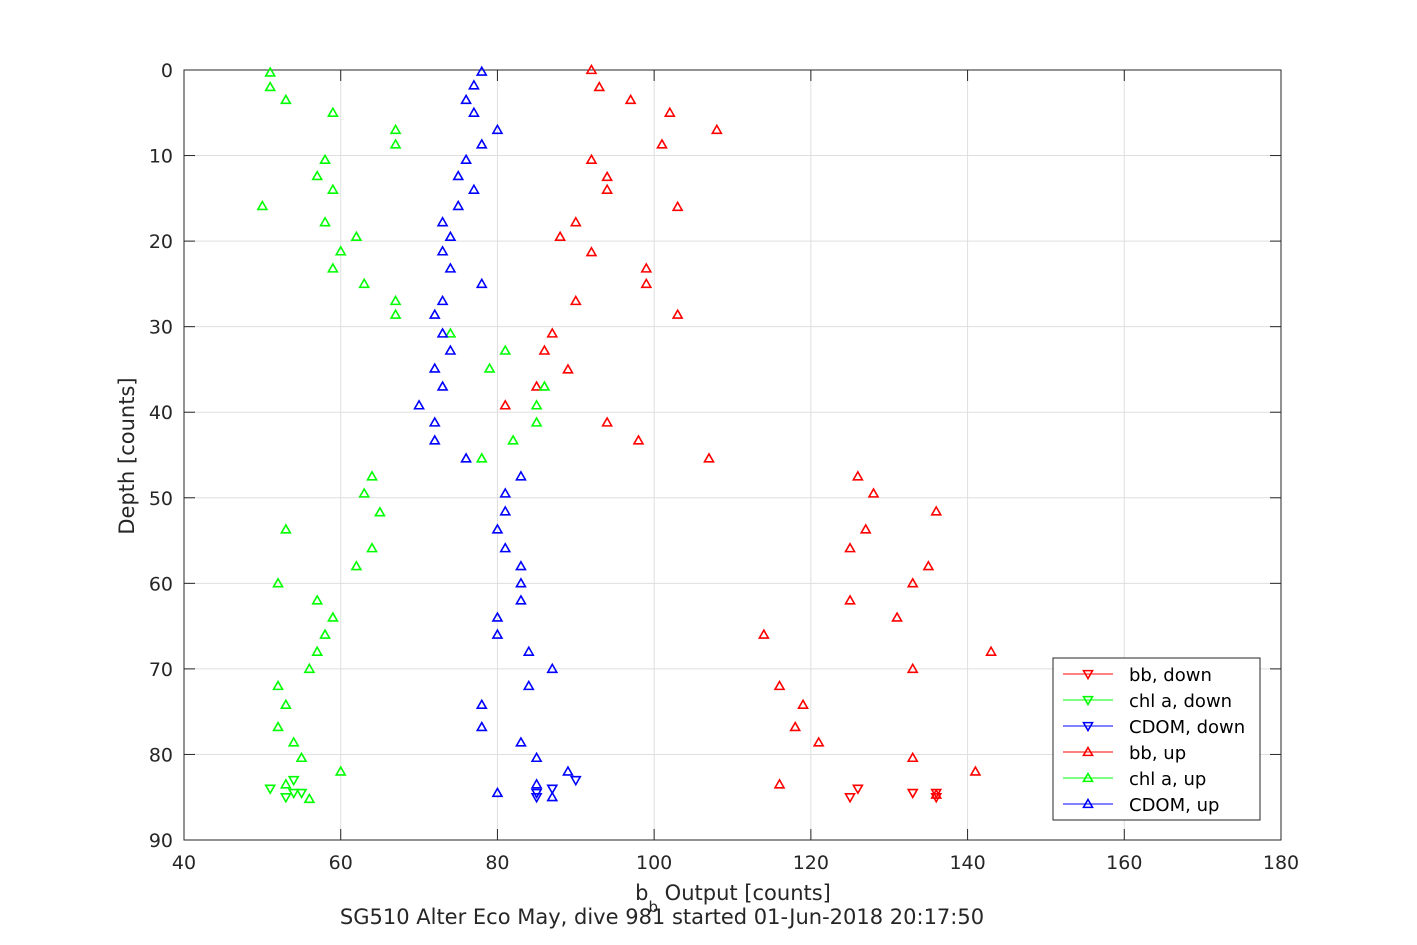  Describe the element at coordinates (1154, 727) in the screenshot. I see `legend-entry: CDOM, down` at that location.